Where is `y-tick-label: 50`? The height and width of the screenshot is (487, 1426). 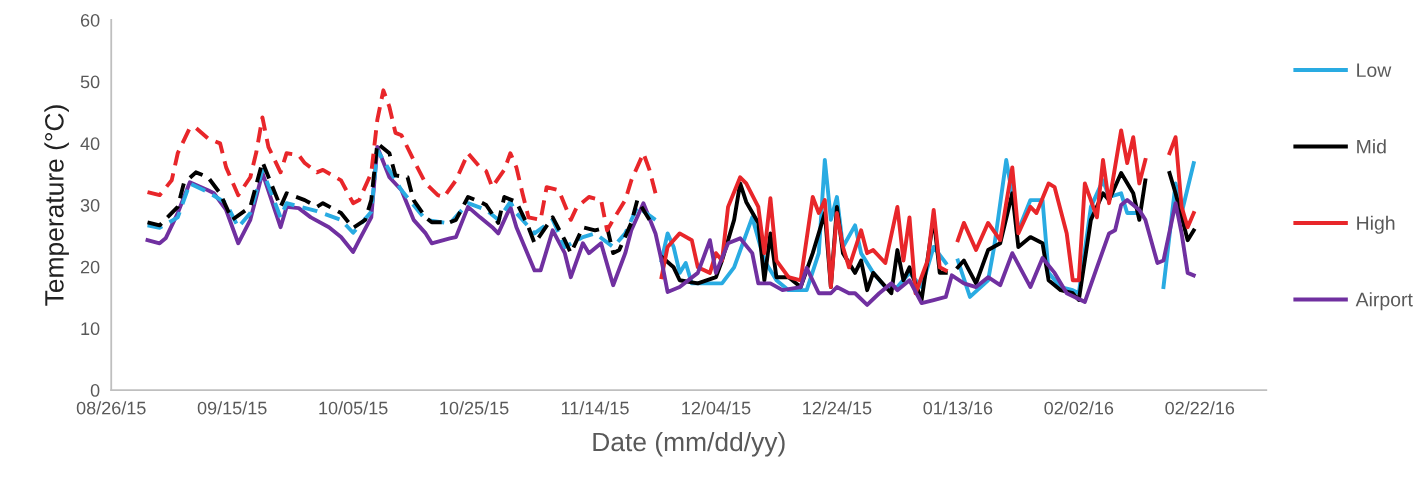
y-tick-label: 50 is located at coordinates (90, 82).